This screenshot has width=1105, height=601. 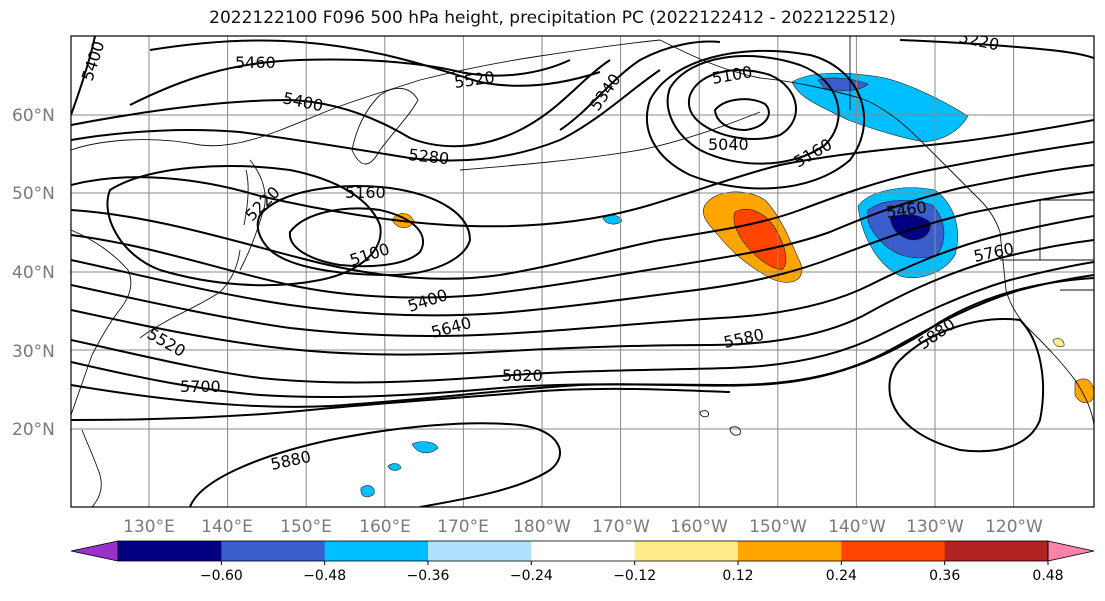 I want to click on lat-label-30n: 30°N, so click(x=33, y=352).